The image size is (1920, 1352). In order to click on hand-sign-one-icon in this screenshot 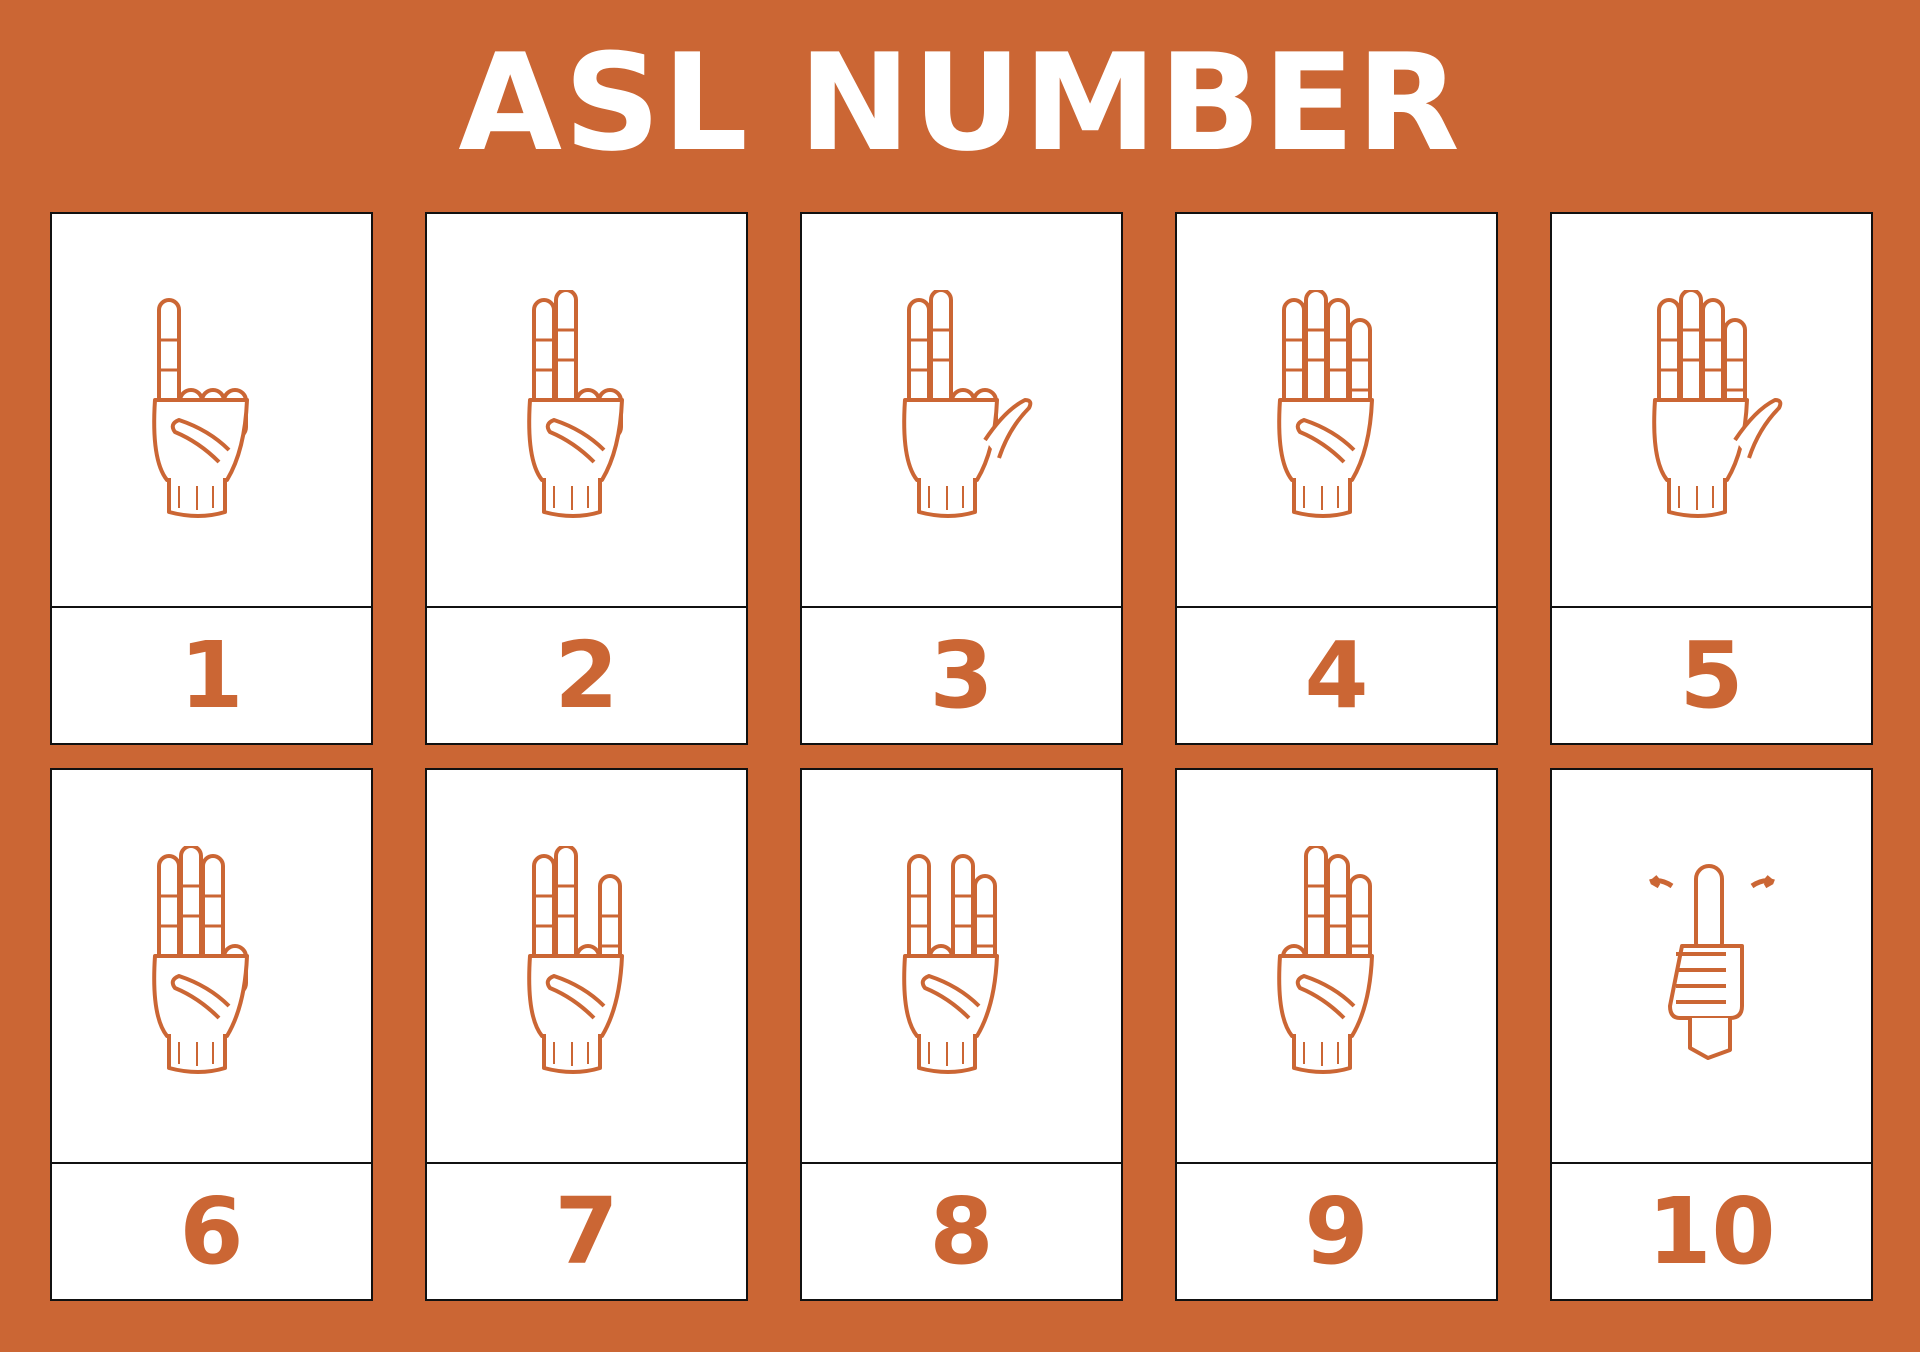, I will do `click(211, 411)`.